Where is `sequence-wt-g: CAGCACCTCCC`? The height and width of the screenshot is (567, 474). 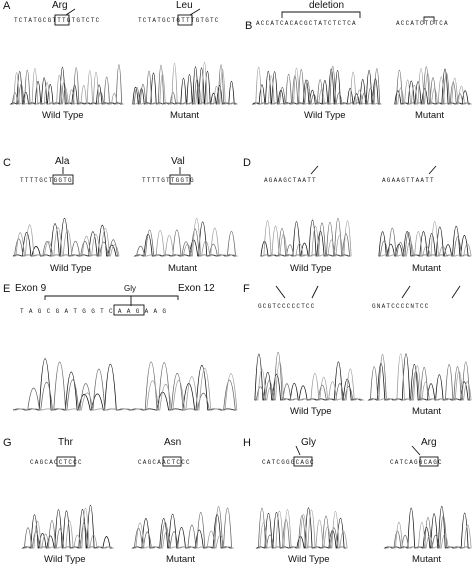
sequence-wt-g: CAGCACCTCCC is located at coordinates (56, 462).